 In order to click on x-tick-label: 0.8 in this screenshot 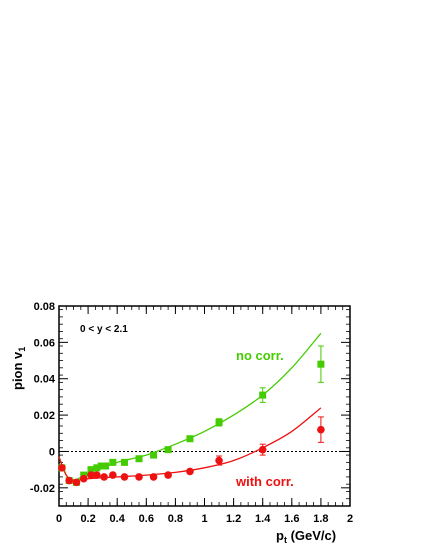, I will do `click(175, 519)`.